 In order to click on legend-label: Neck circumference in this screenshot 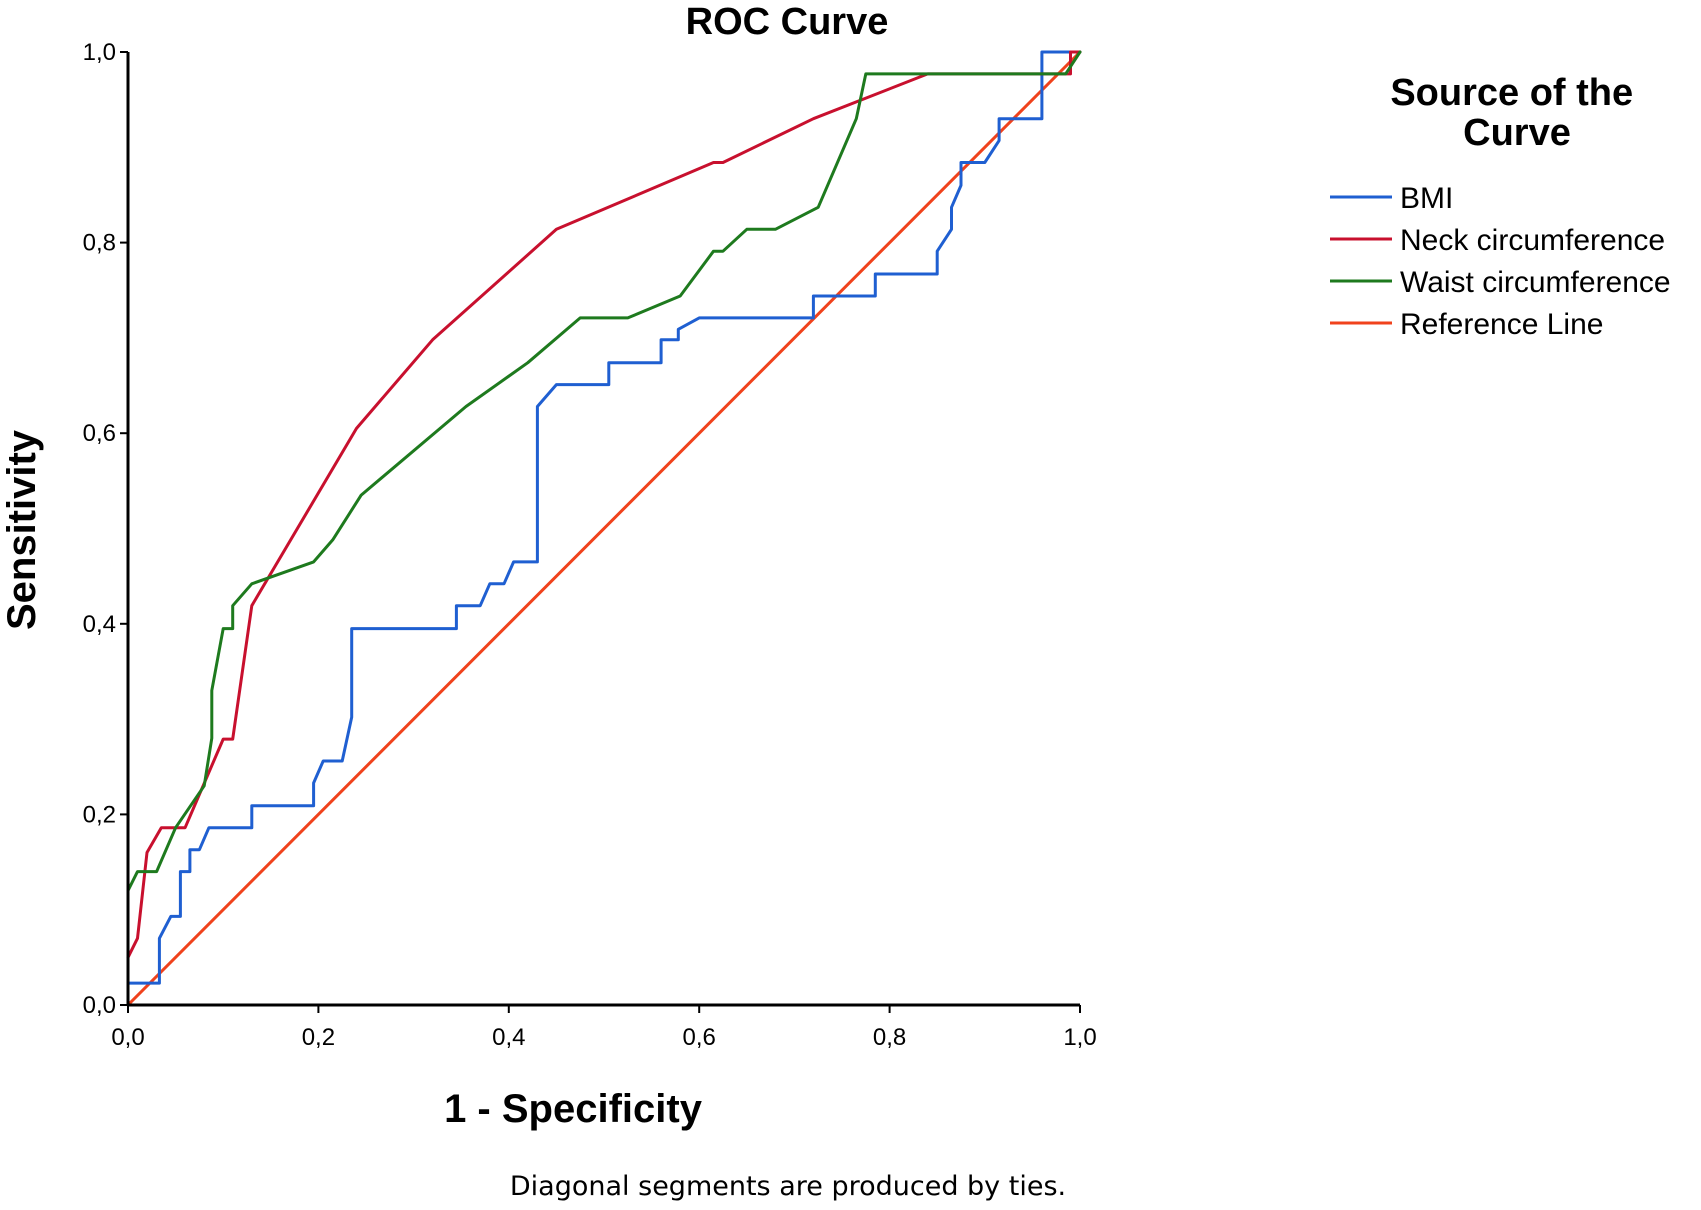, I will do `click(1532, 240)`.